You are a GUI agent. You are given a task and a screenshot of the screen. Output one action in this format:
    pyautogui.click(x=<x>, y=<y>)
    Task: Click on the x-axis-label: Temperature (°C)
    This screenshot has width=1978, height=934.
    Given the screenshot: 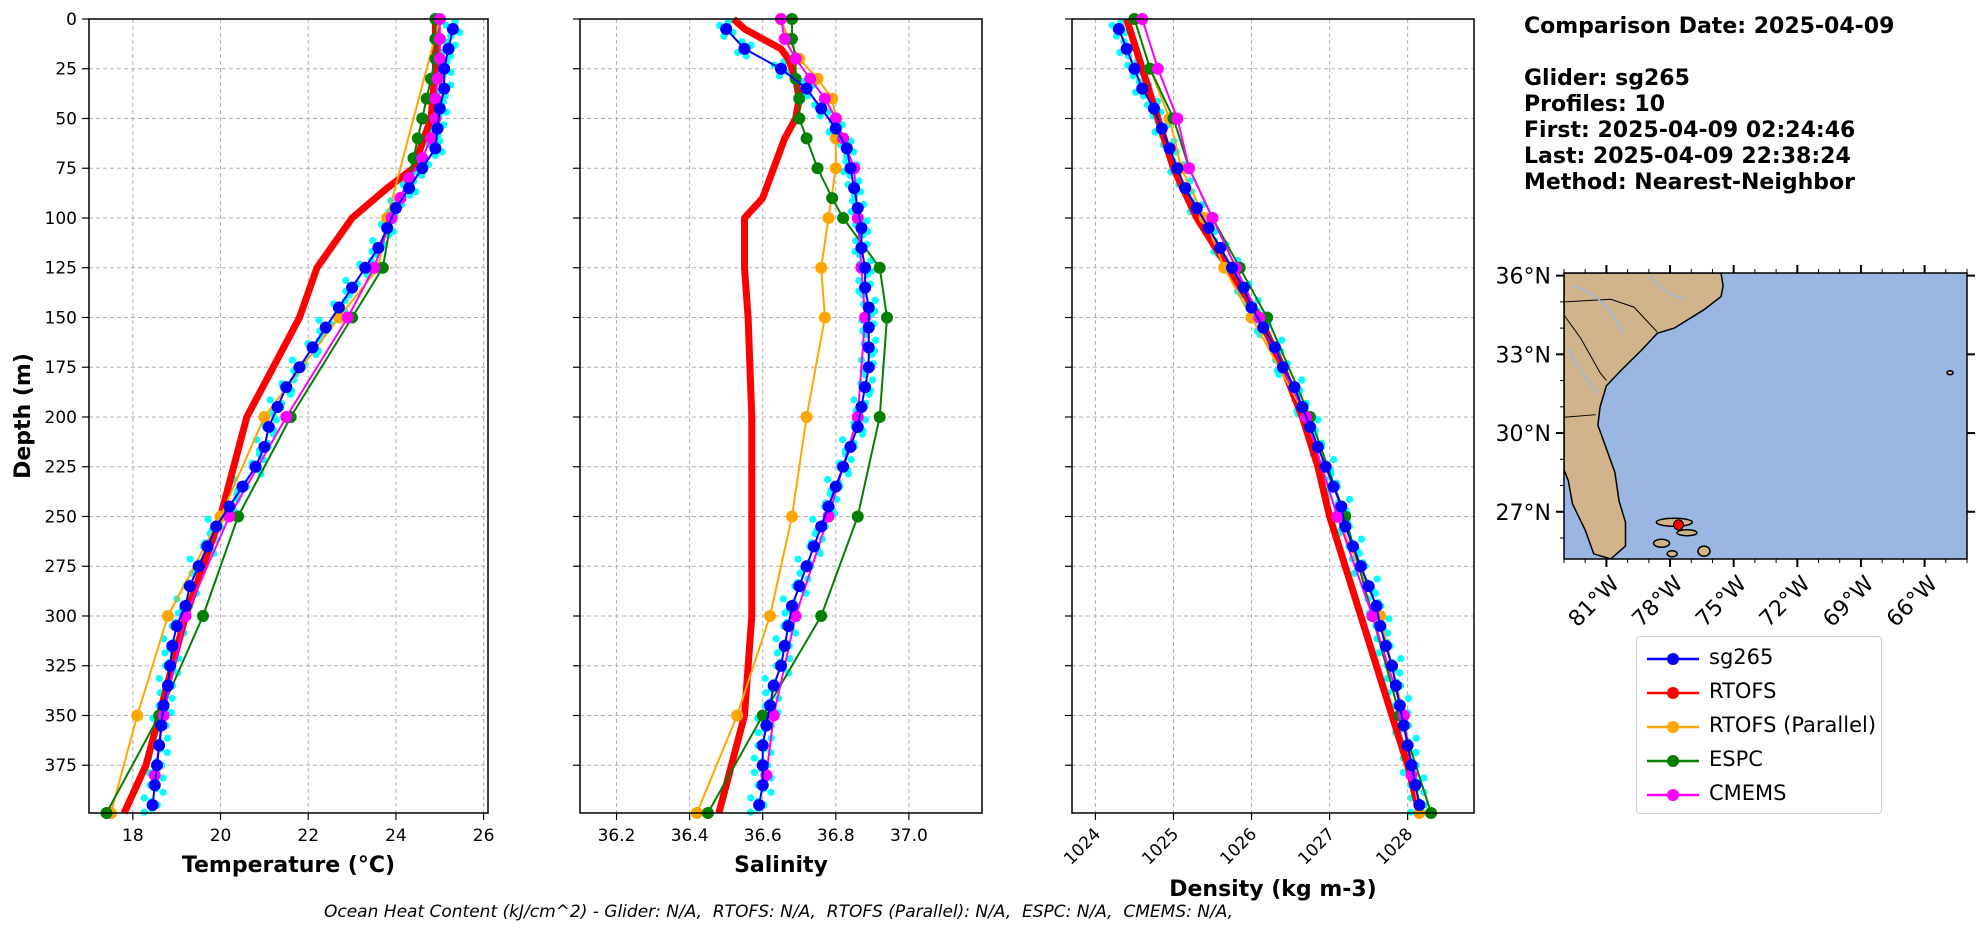 What is the action you would take?
    pyautogui.click(x=288, y=865)
    